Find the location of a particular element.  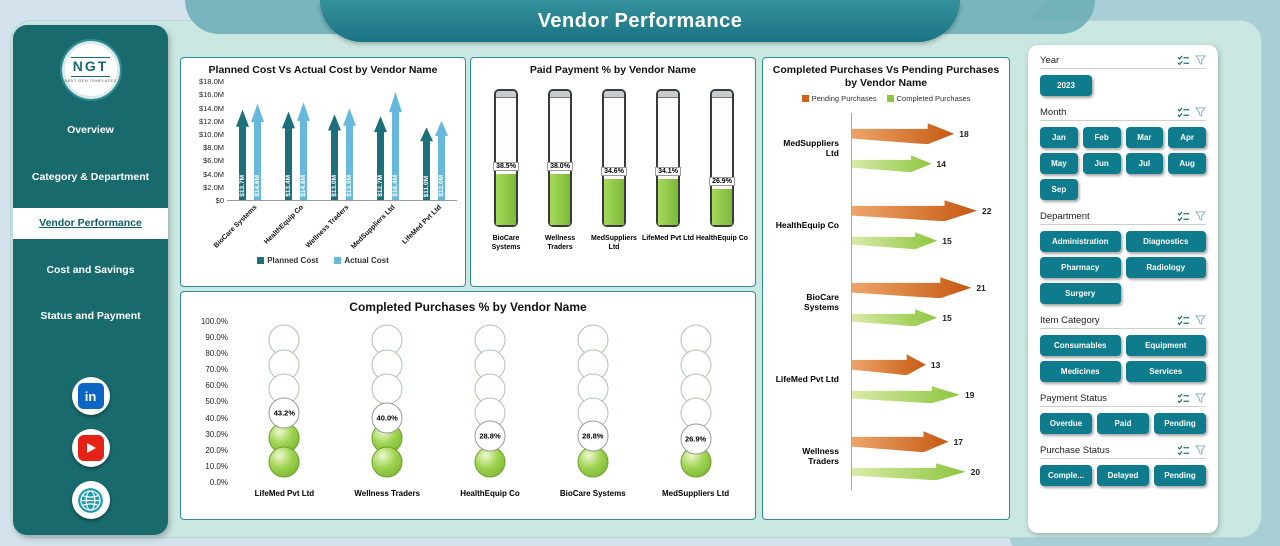

chart-title: Paid Payment % by Vendor Name is located at coordinates (613, 70).